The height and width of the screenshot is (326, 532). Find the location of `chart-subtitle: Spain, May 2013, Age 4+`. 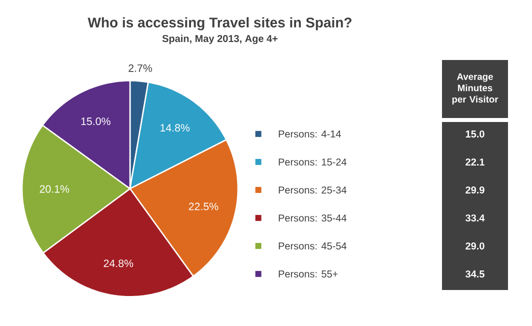

chart-subtitle: Spain, May 2013, Age 4+ is located at coordinates (220, 39).